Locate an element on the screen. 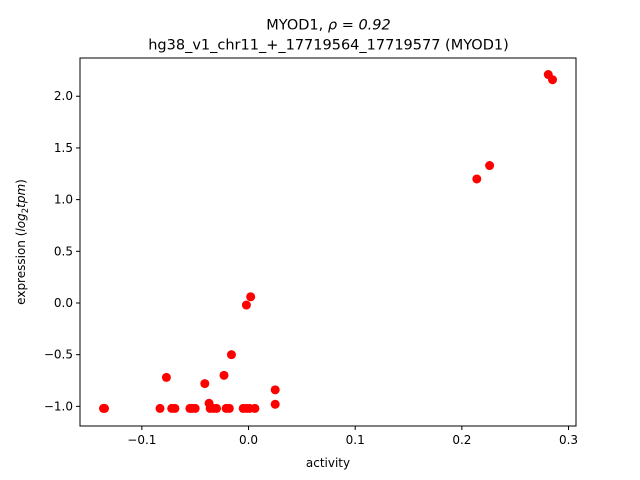 The width and height of the screenshot is (640, 480). x-tick-label: −0.1 is located at coordinates (141, 440).